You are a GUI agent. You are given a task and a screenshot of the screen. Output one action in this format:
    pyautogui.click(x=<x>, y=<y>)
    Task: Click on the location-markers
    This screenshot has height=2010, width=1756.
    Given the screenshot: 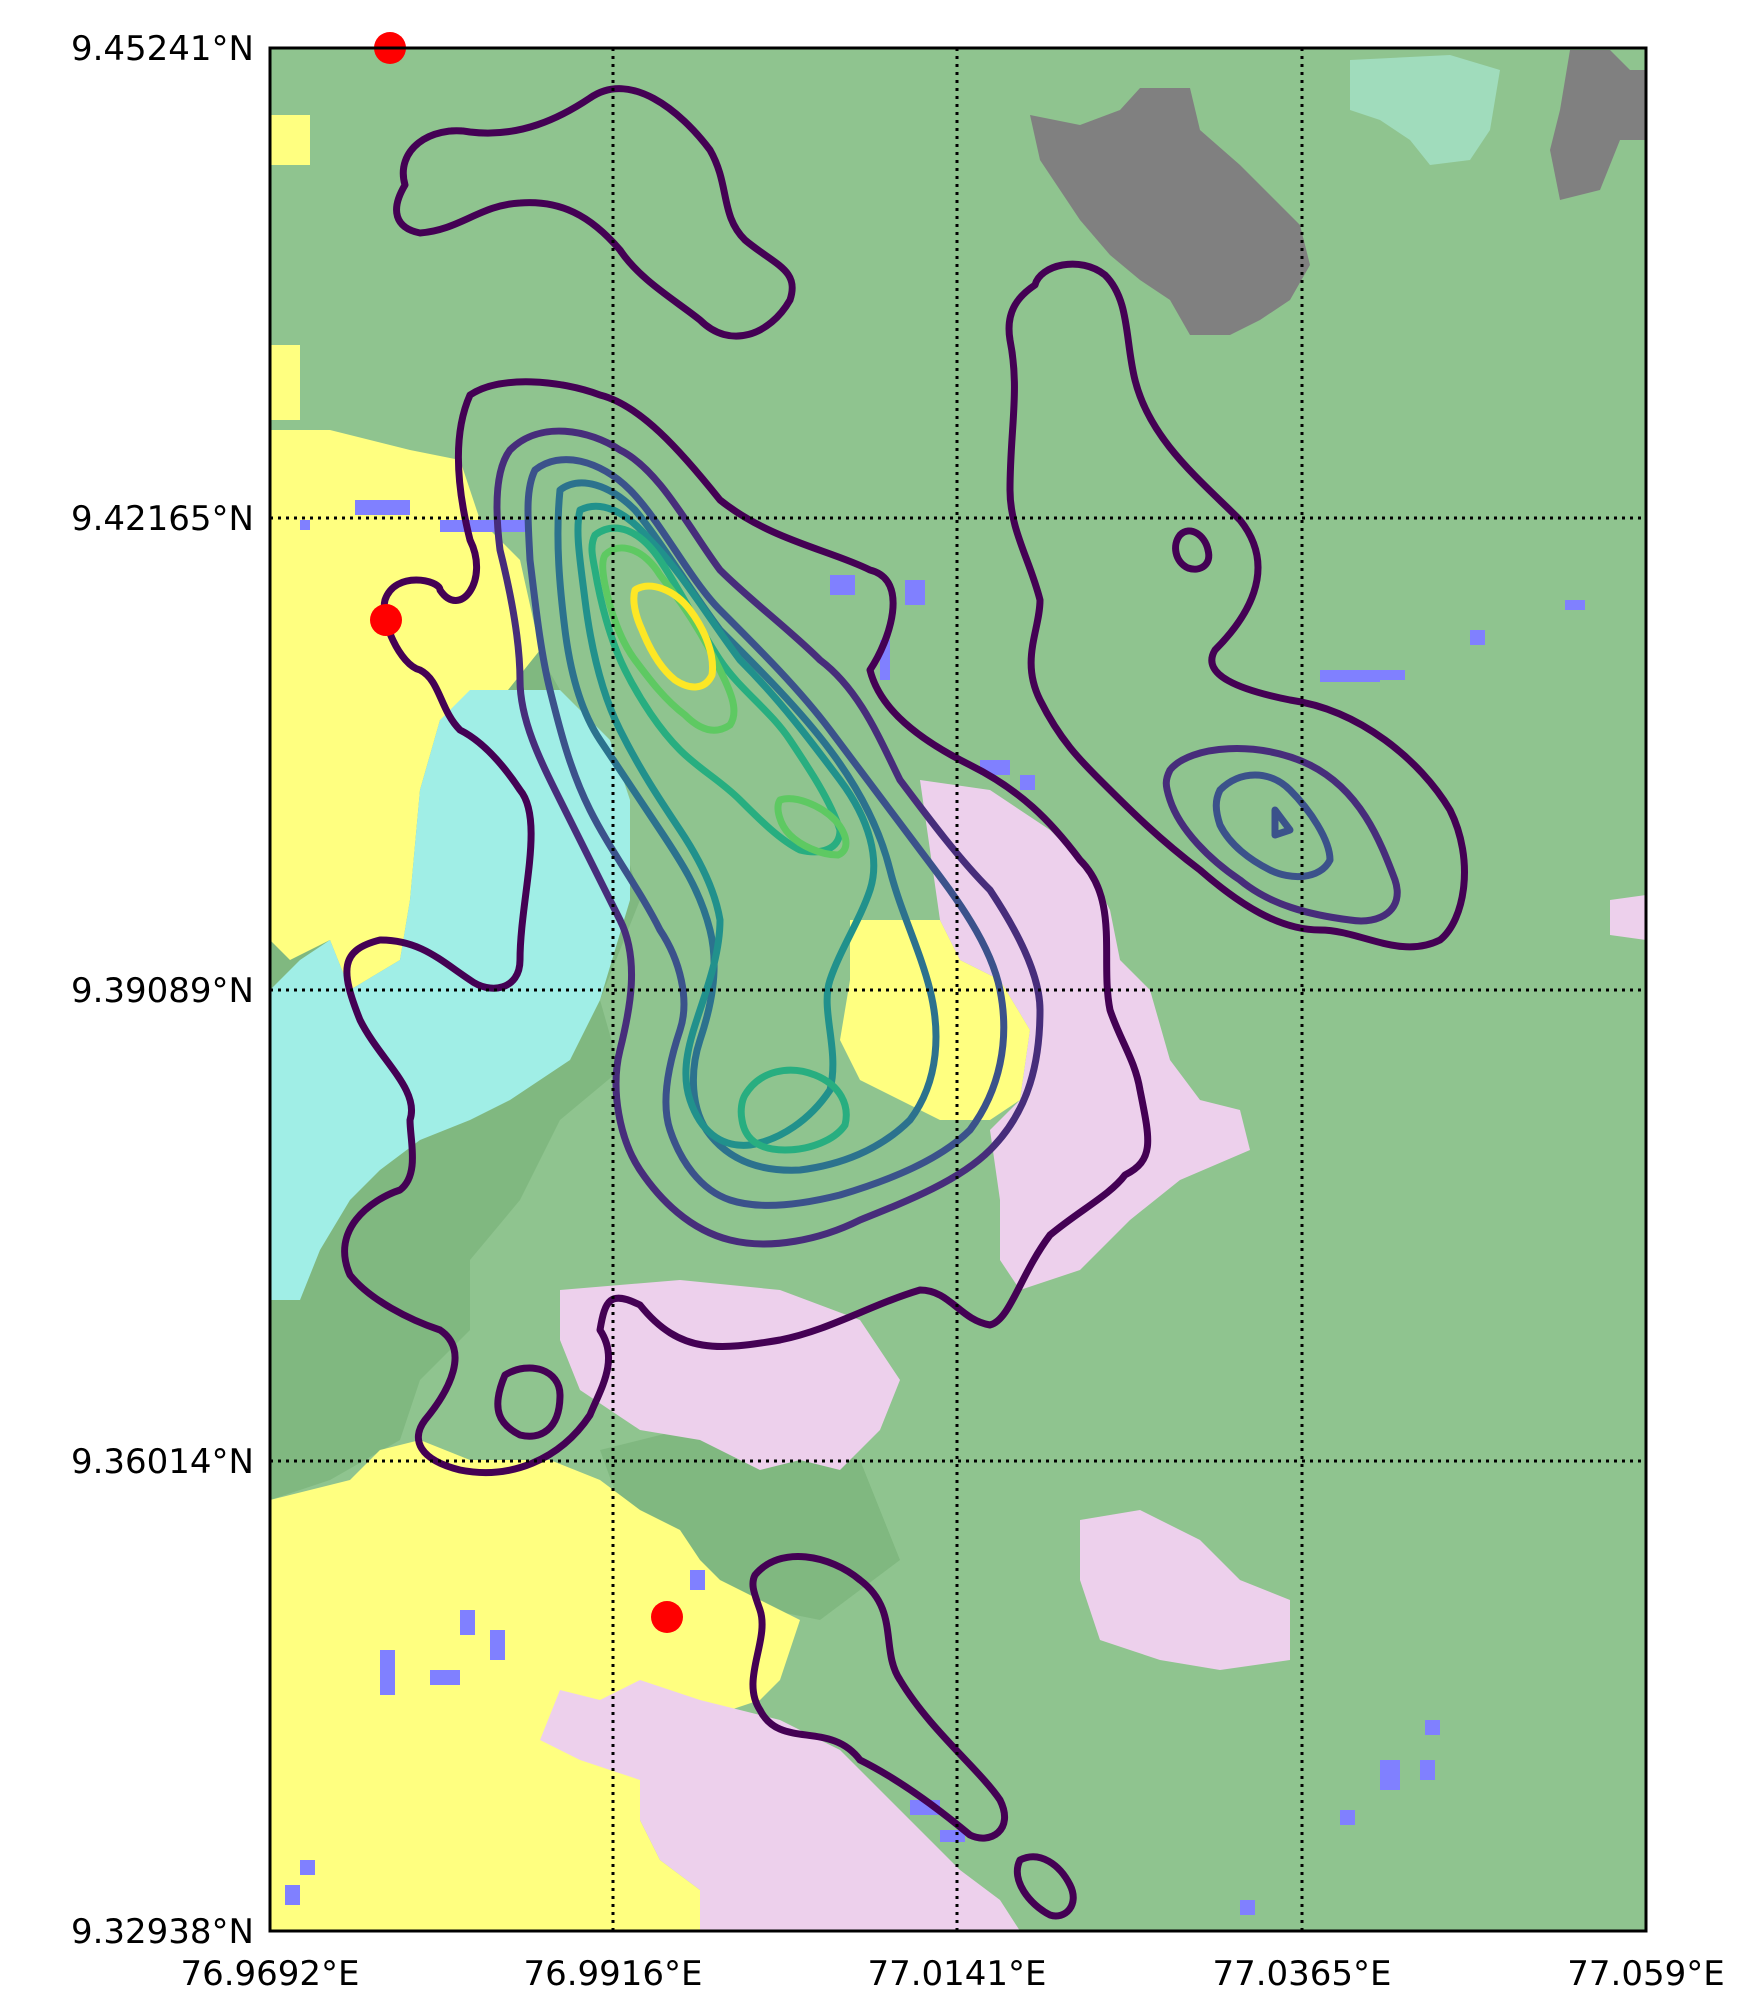 What is the action you would take?
    pyautogui.click(x=526, y=832)
    